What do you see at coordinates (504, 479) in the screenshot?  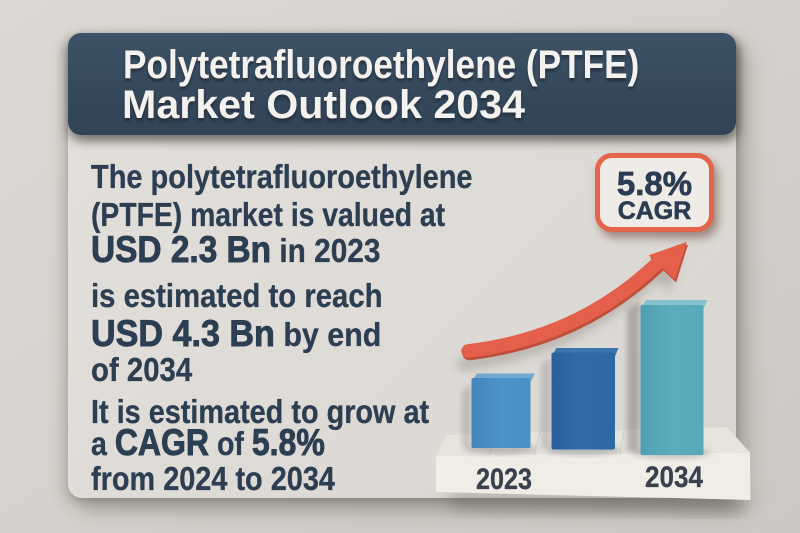 I see `svg-text: 2023` at bounding box center [504, 479].